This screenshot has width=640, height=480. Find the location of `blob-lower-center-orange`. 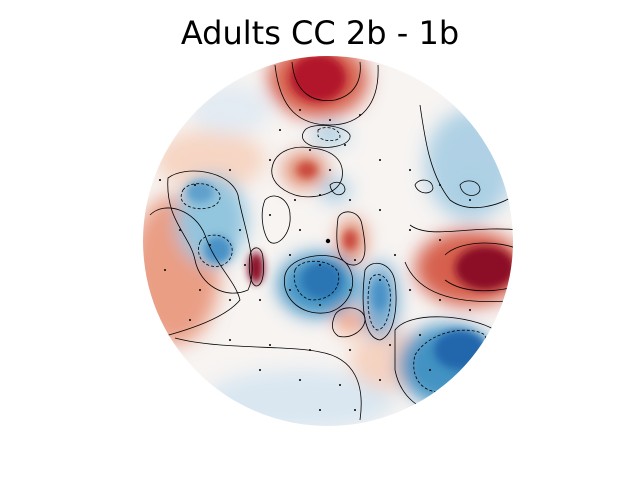

blob-lower-center-orange is located at coordinates (350, 322).